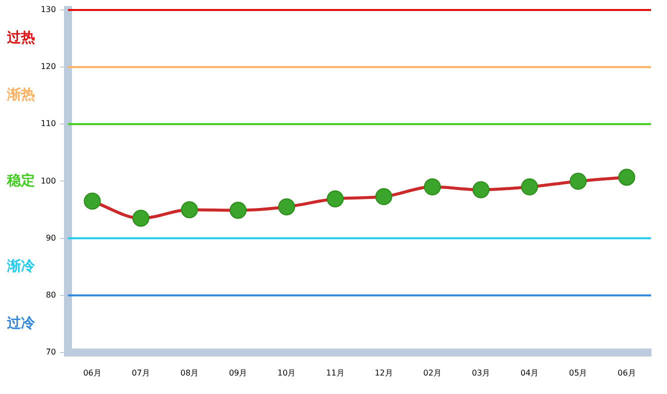 The image size is (667, 394). What do you see at coordinates (48, 9) in the screenshot?
I see `y-tick-label: 130` at bounding box center [48, 9].